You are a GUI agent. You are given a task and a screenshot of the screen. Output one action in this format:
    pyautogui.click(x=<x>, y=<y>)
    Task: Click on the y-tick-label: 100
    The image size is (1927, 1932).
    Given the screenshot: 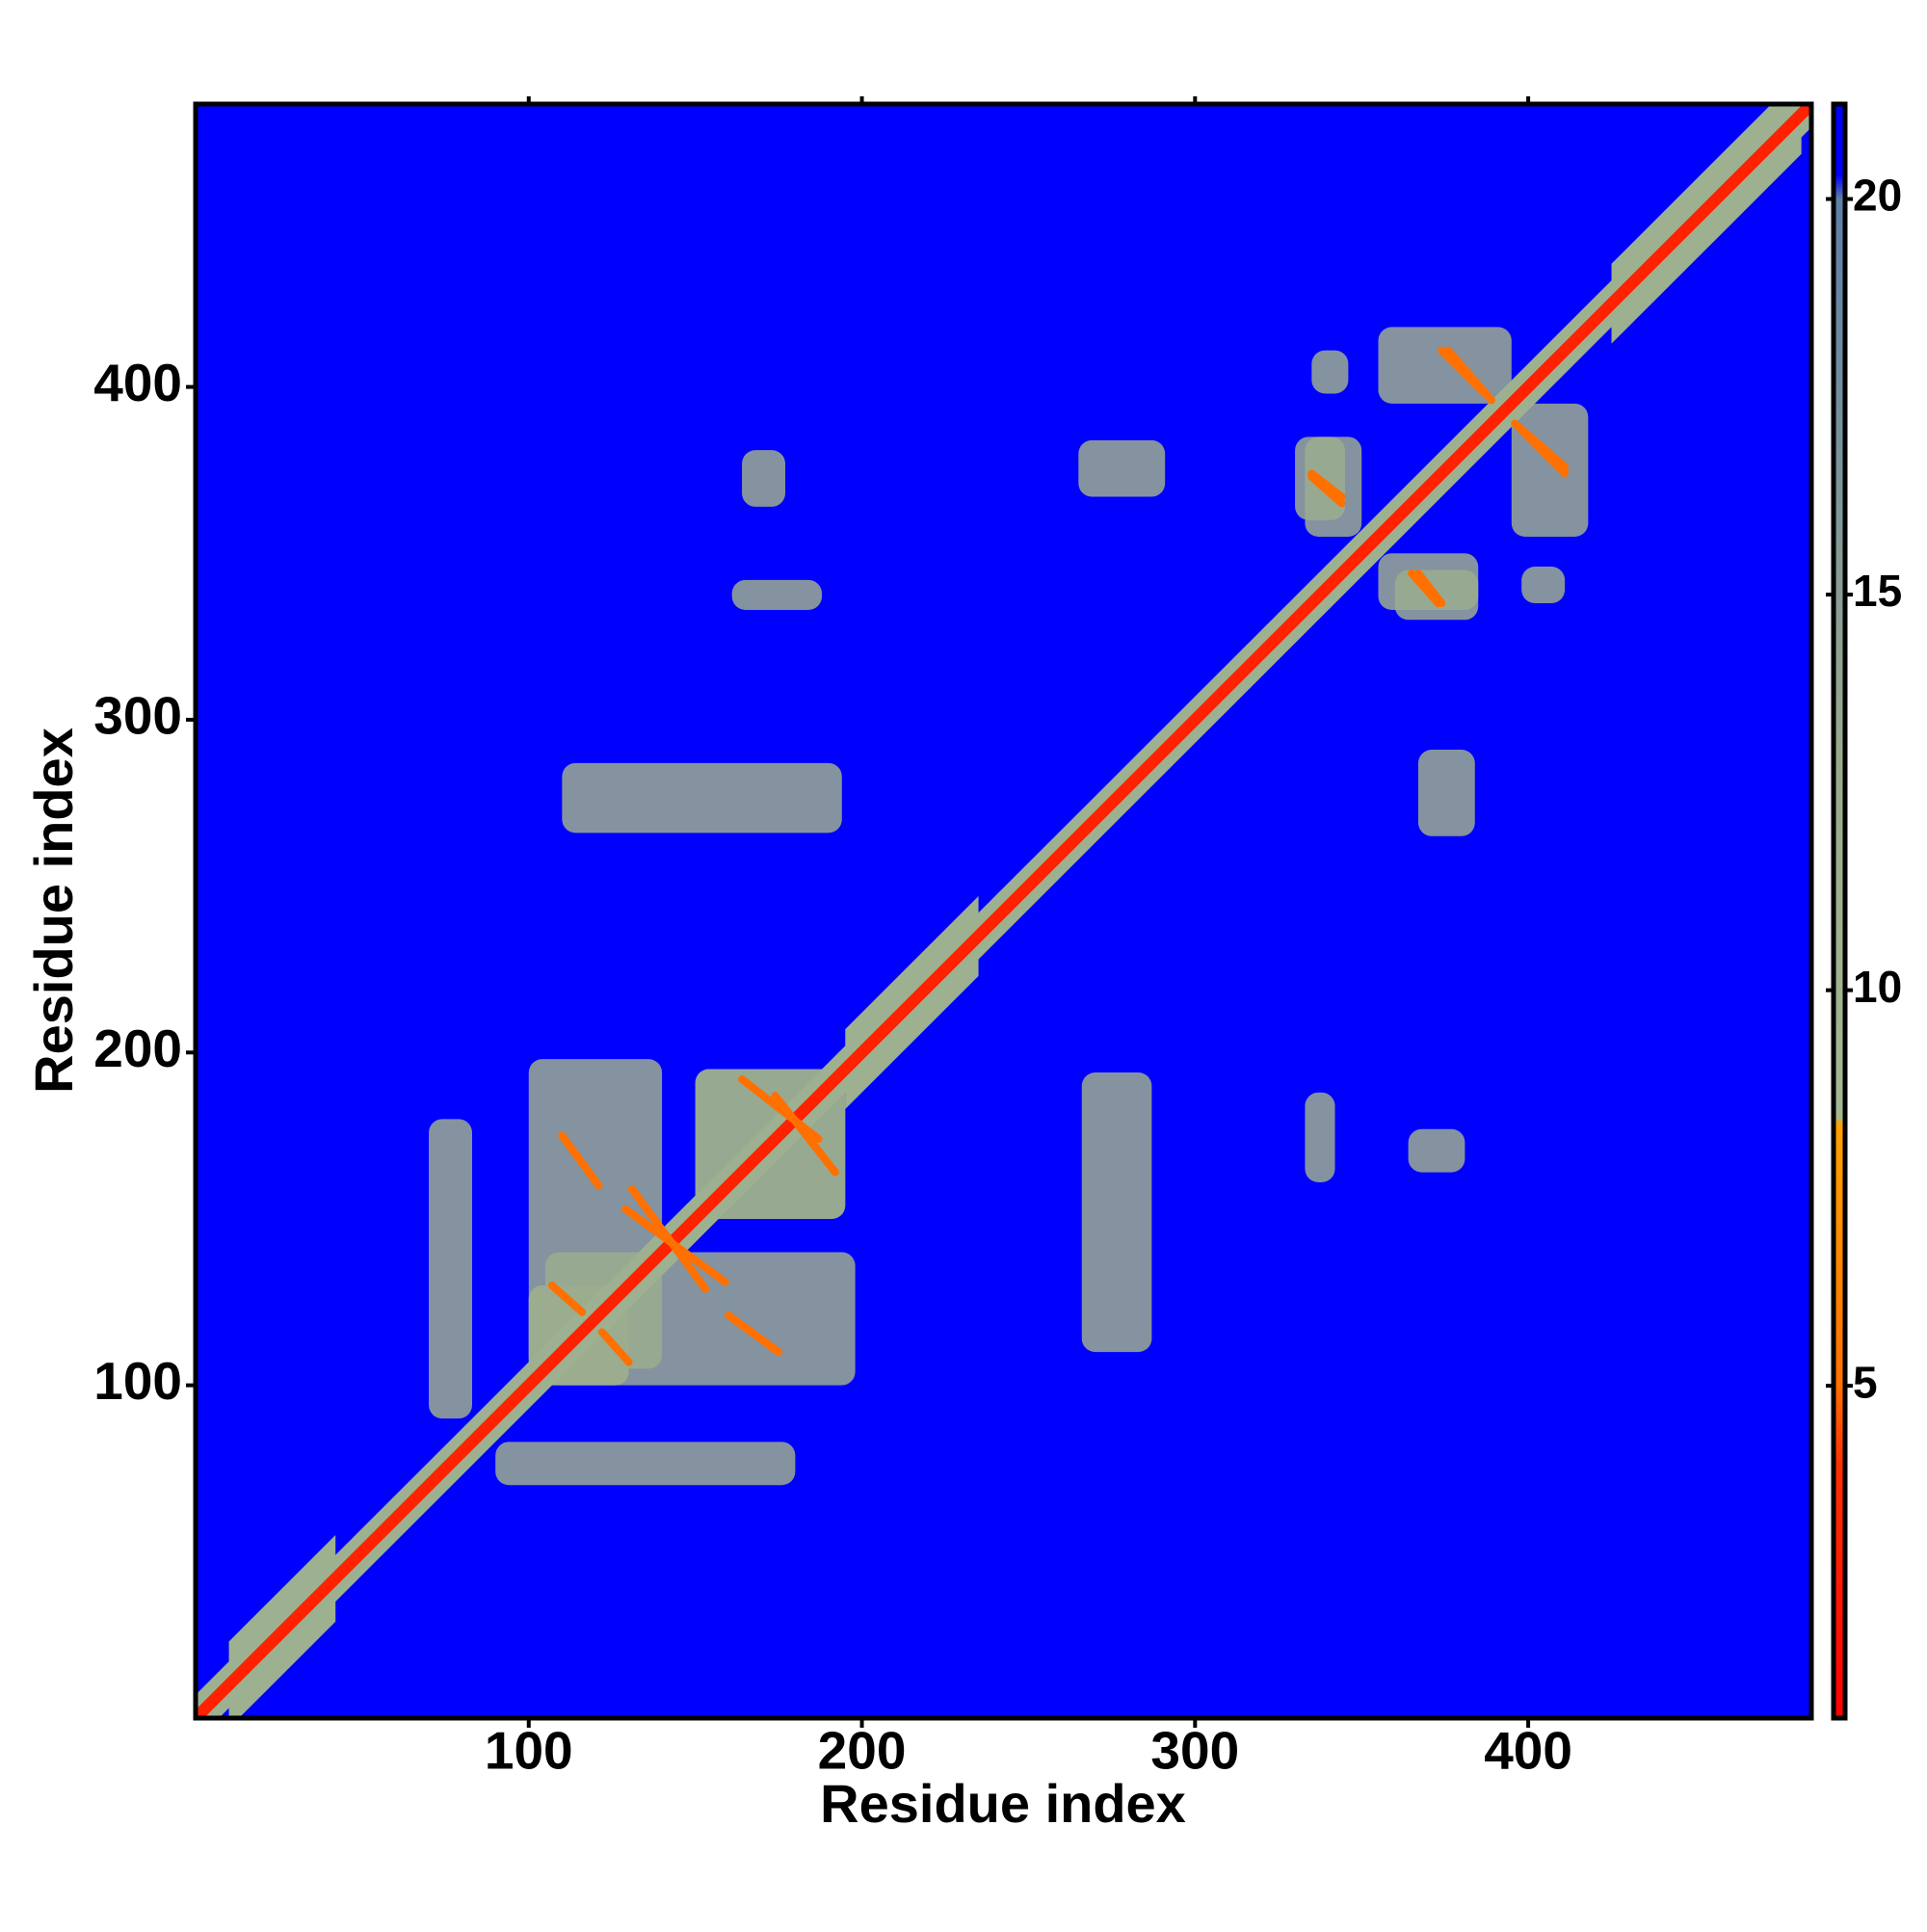 What is the action you would take?
    pyautogui.click(x=137, y=1381)
    